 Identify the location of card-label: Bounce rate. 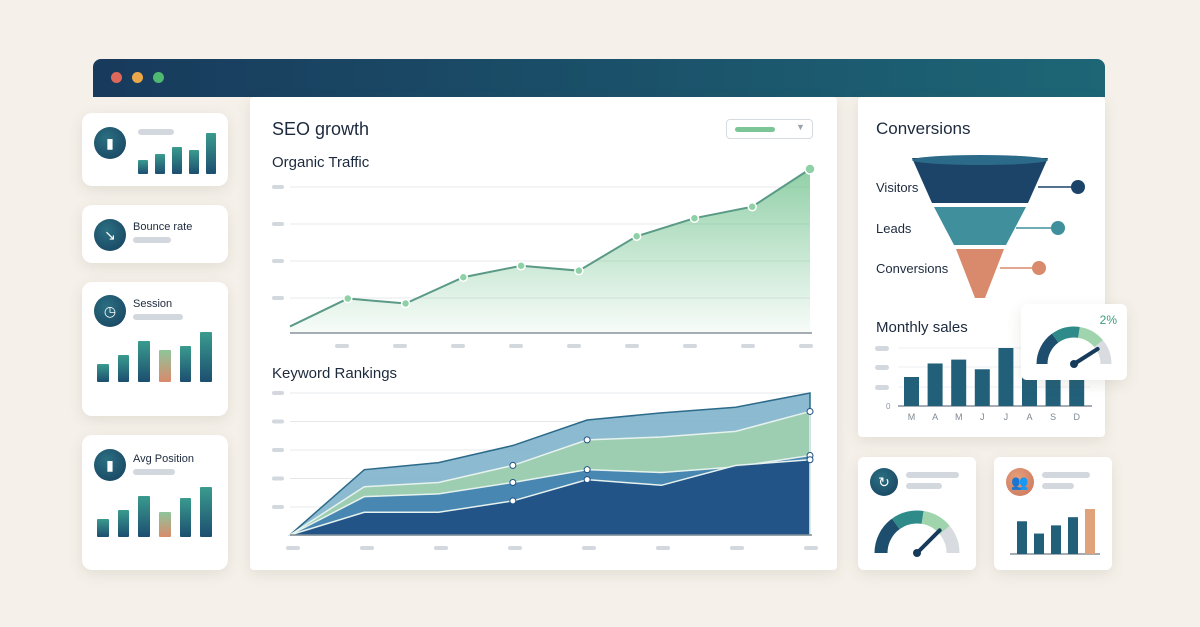
(163, 227).